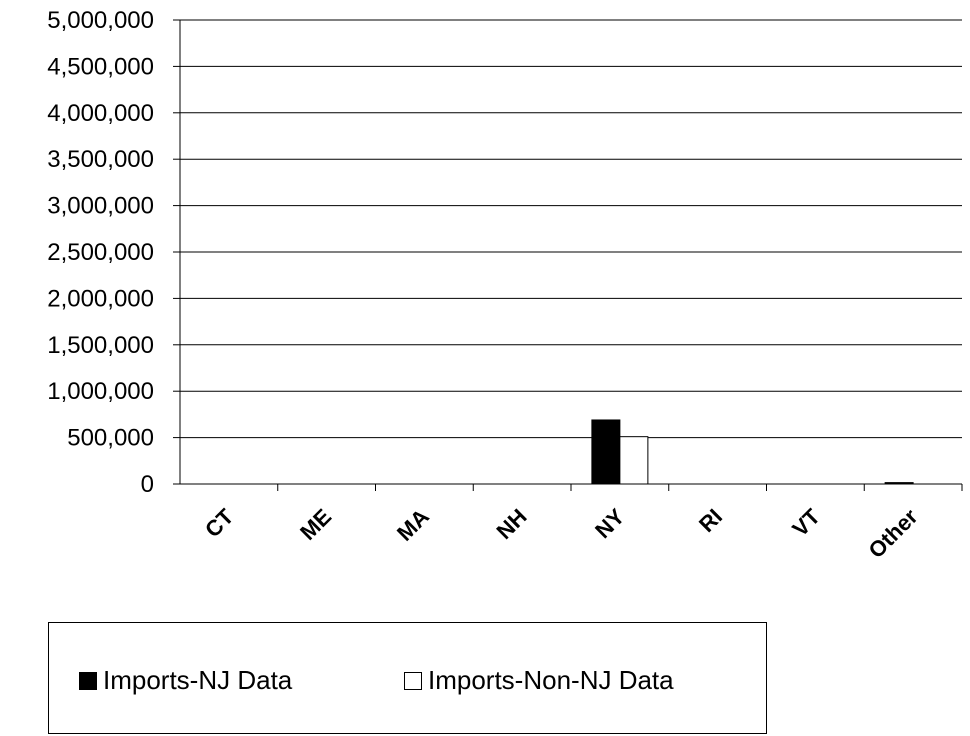 The height and width of the screenshot is (736, 970). What do you see at coordinates (892, 533) in the screenshot?
I see `x-category-label: Other` at bounding box center [892, 533].